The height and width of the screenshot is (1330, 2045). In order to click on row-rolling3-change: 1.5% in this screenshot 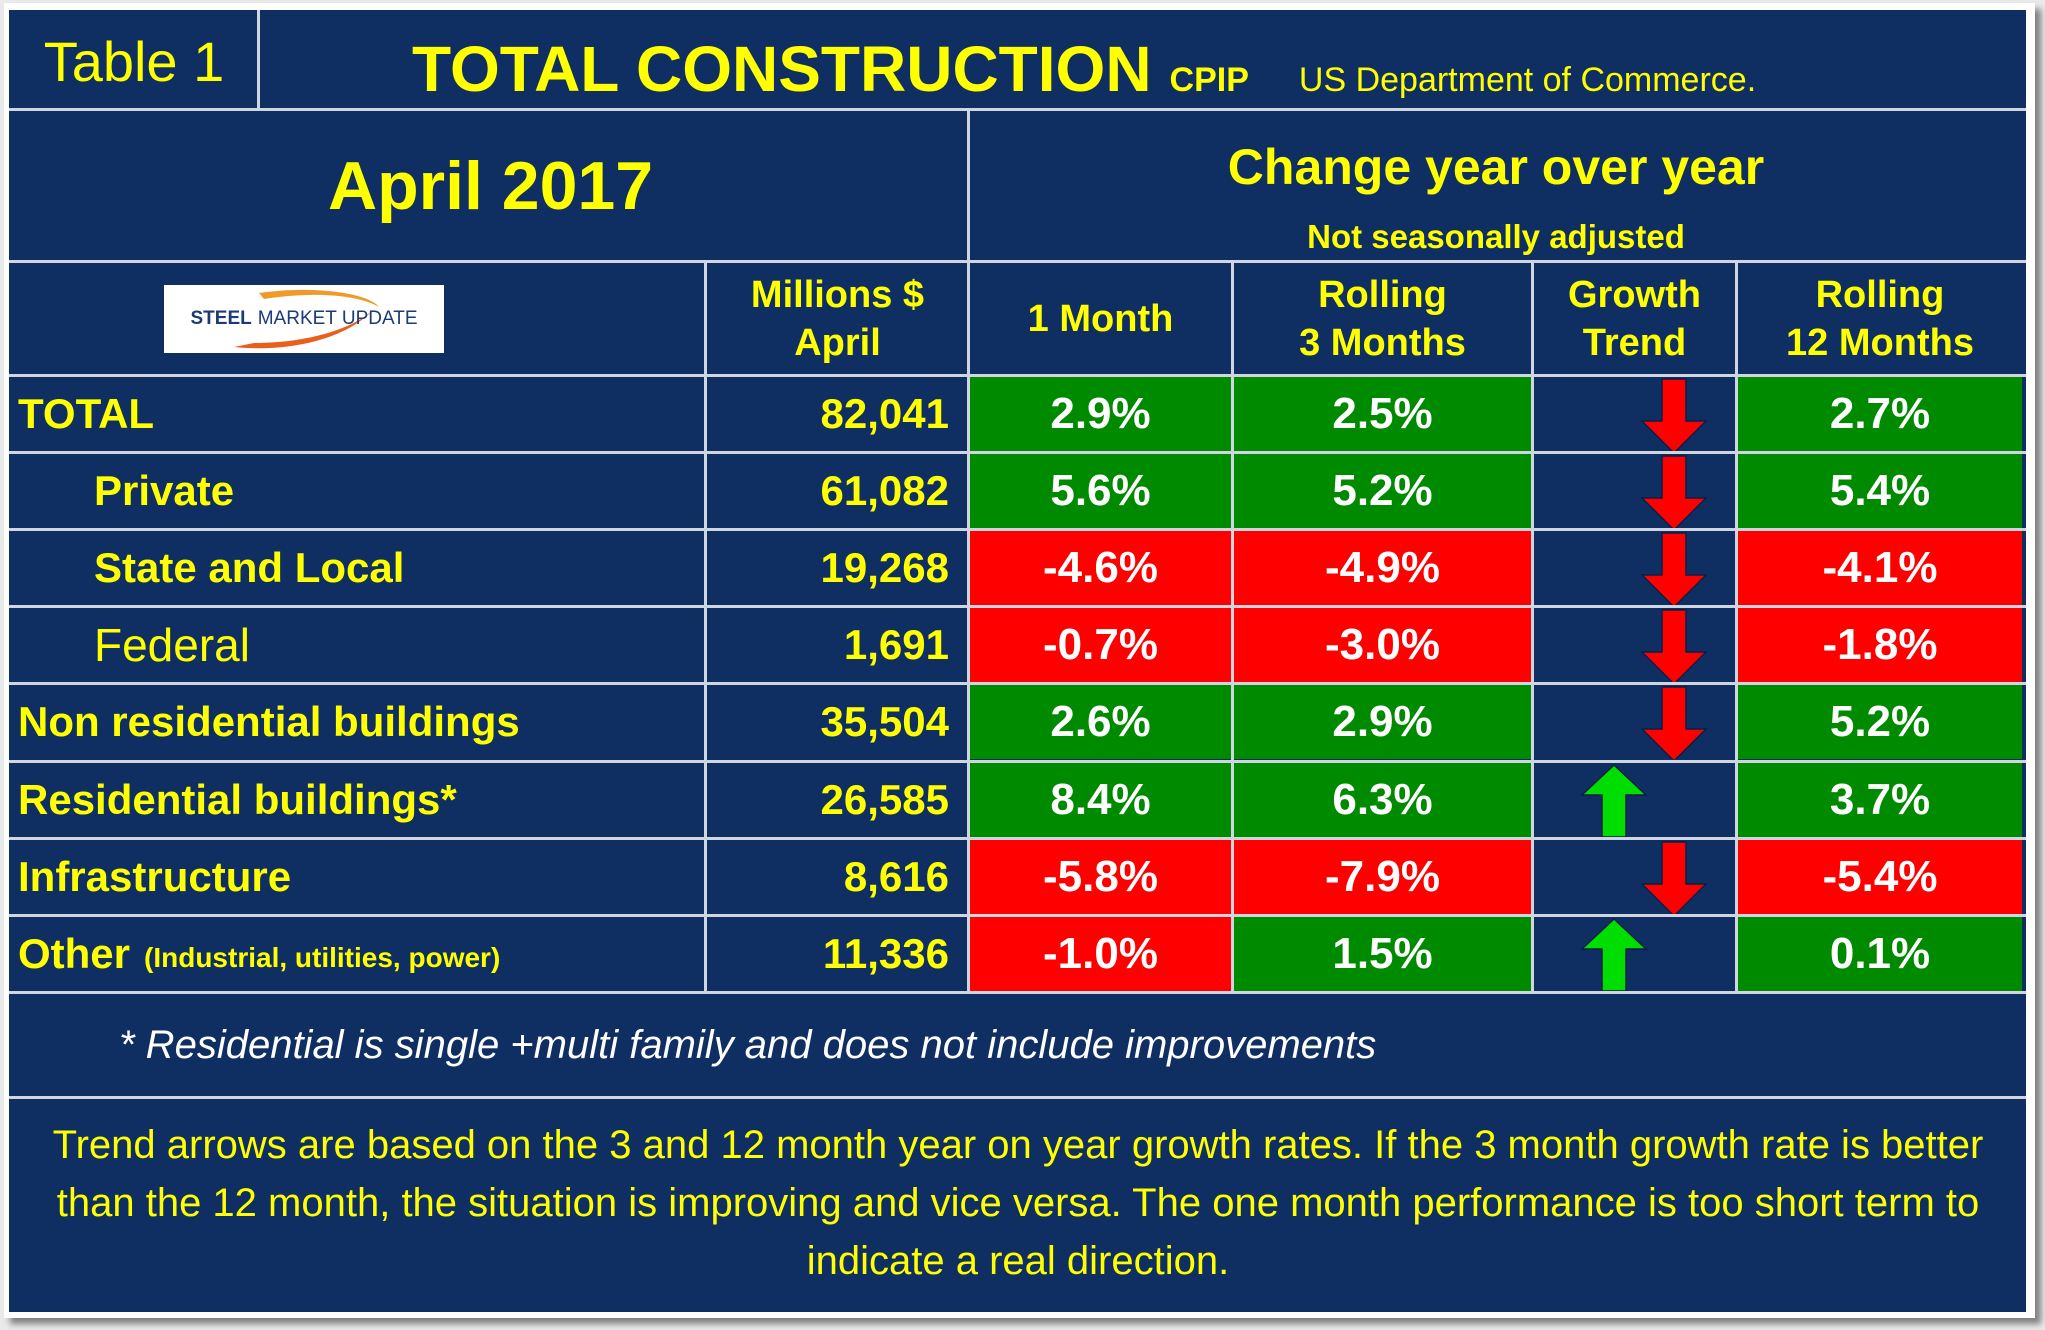, I will do `click(1382, 953)`.